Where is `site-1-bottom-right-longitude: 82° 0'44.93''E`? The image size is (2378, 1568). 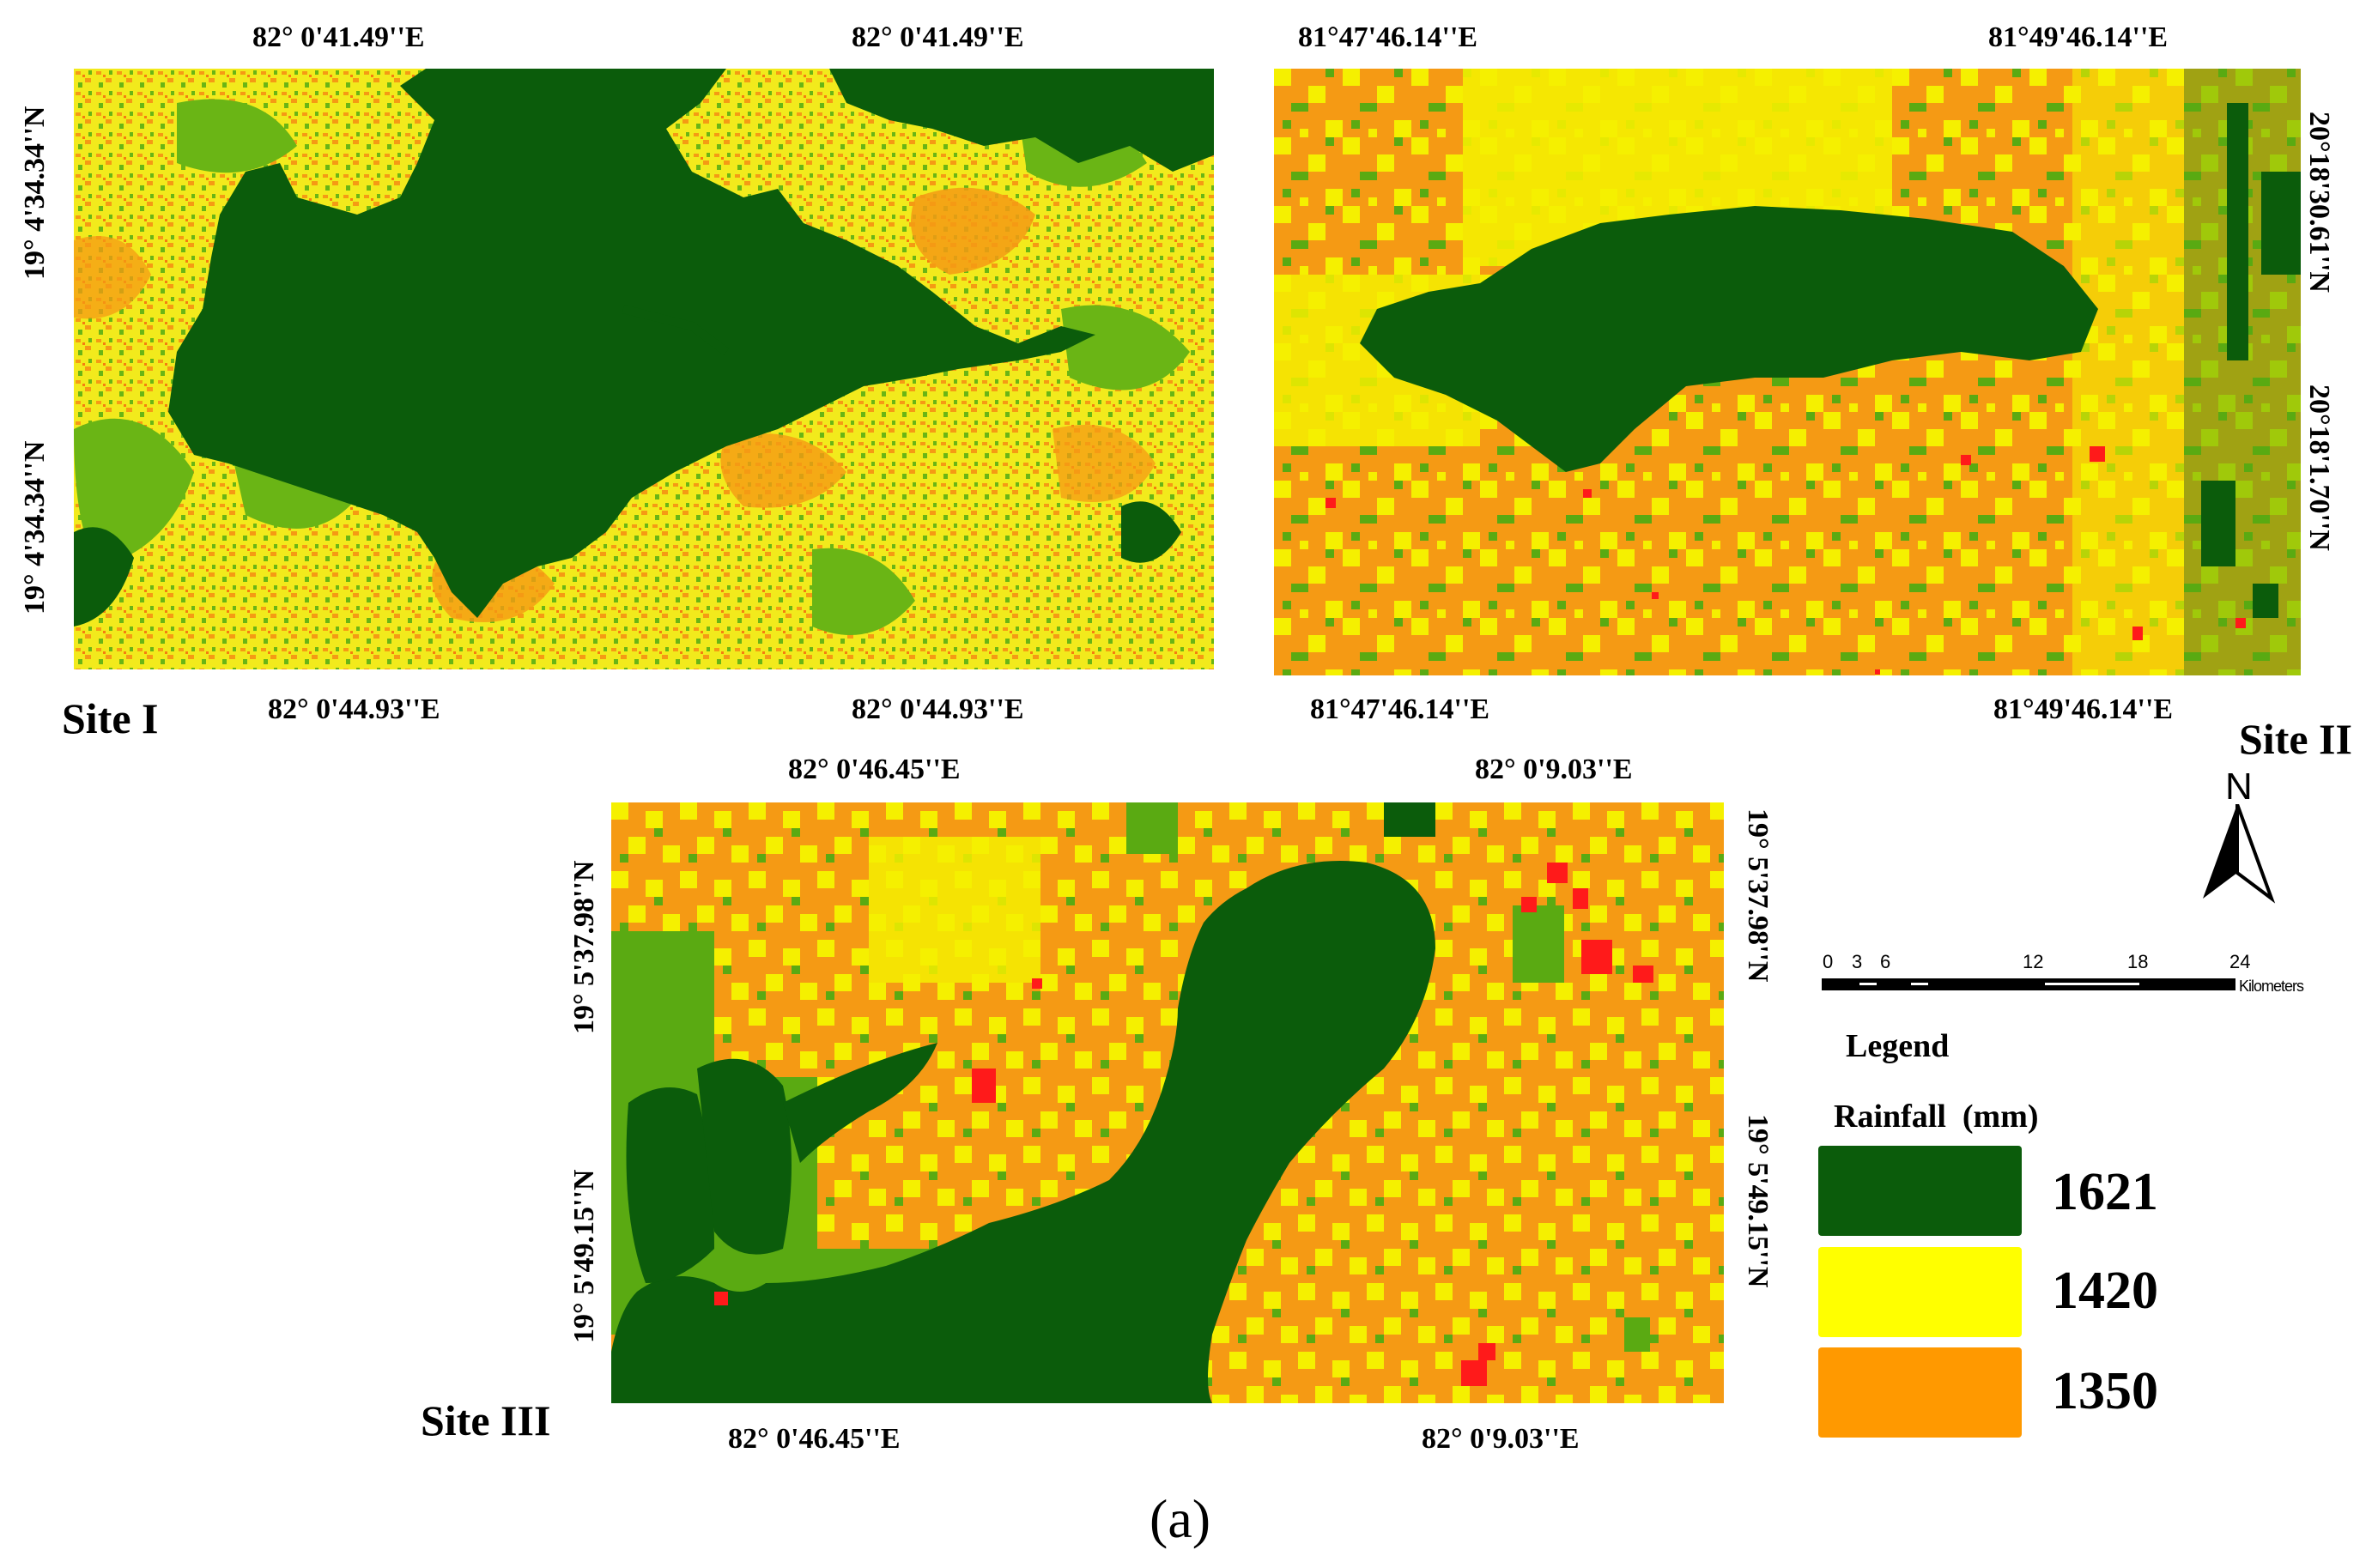 site-1-bottom-right-longitude: 82° 0'44.93''E is located at coordinates (938, 709).